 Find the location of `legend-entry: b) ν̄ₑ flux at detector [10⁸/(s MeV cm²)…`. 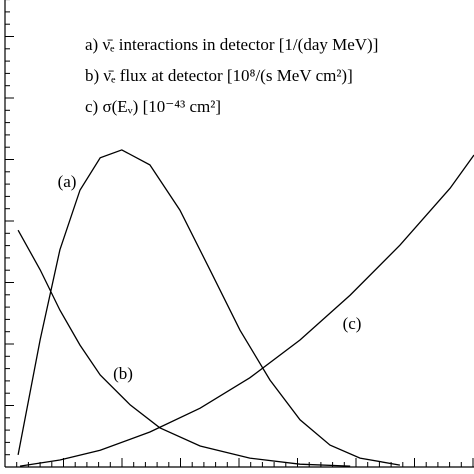

legend-entry: b) ν̄ₑ flux at detector [10⁸/(s MeV cm²)… is located at coordinates (219, 75).